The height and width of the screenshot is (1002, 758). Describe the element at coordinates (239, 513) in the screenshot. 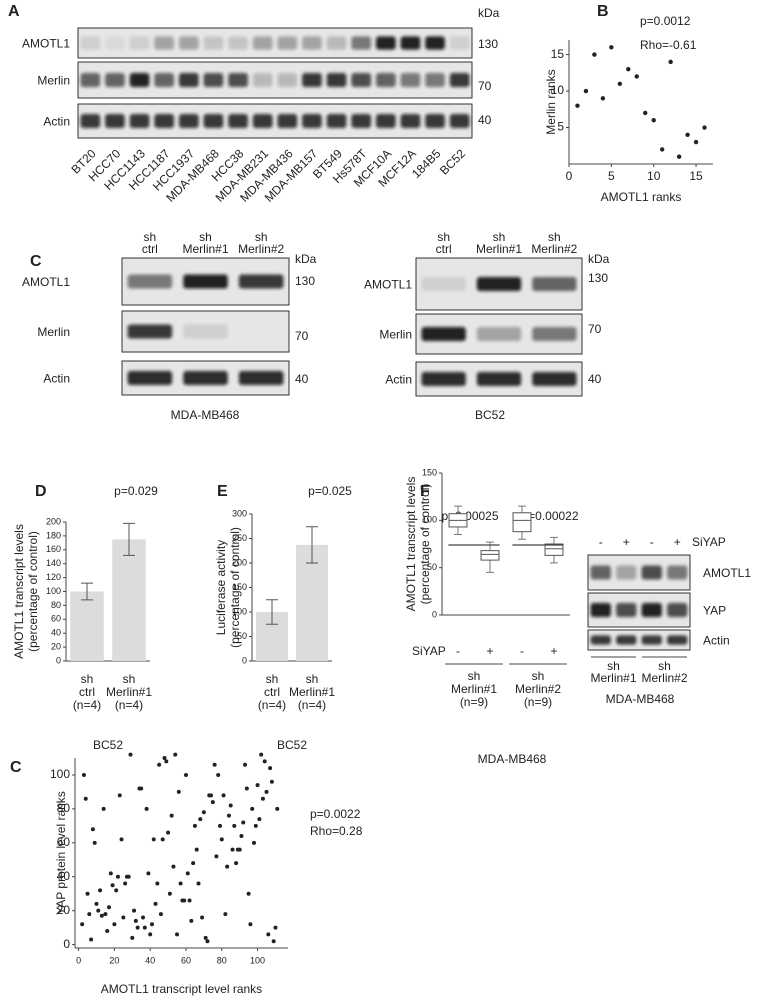

I see `y-tick-label: 300` at that location.